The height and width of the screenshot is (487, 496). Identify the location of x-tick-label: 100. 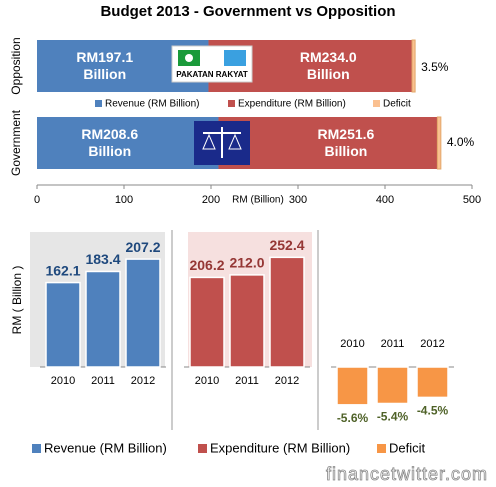
(124, 200).